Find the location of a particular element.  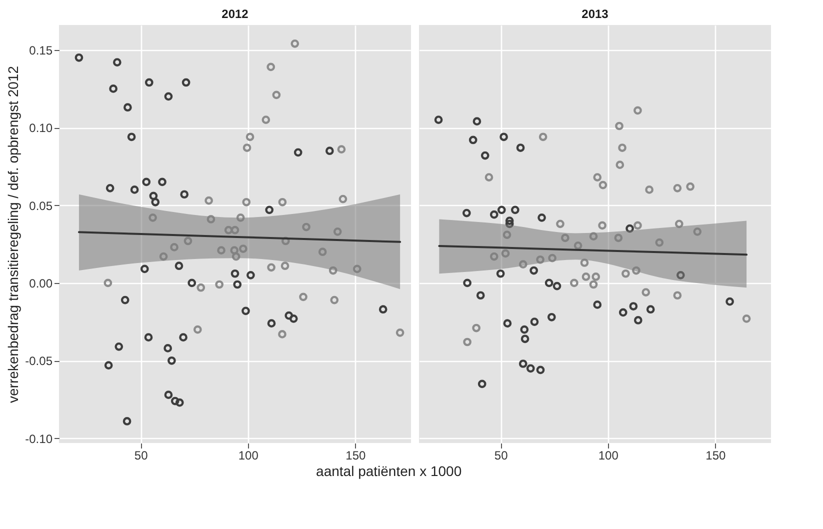

y-axis-title: verrekenbedrag transitieregeling / def. opbrengst 2012 is located at coordinates (13, 234).